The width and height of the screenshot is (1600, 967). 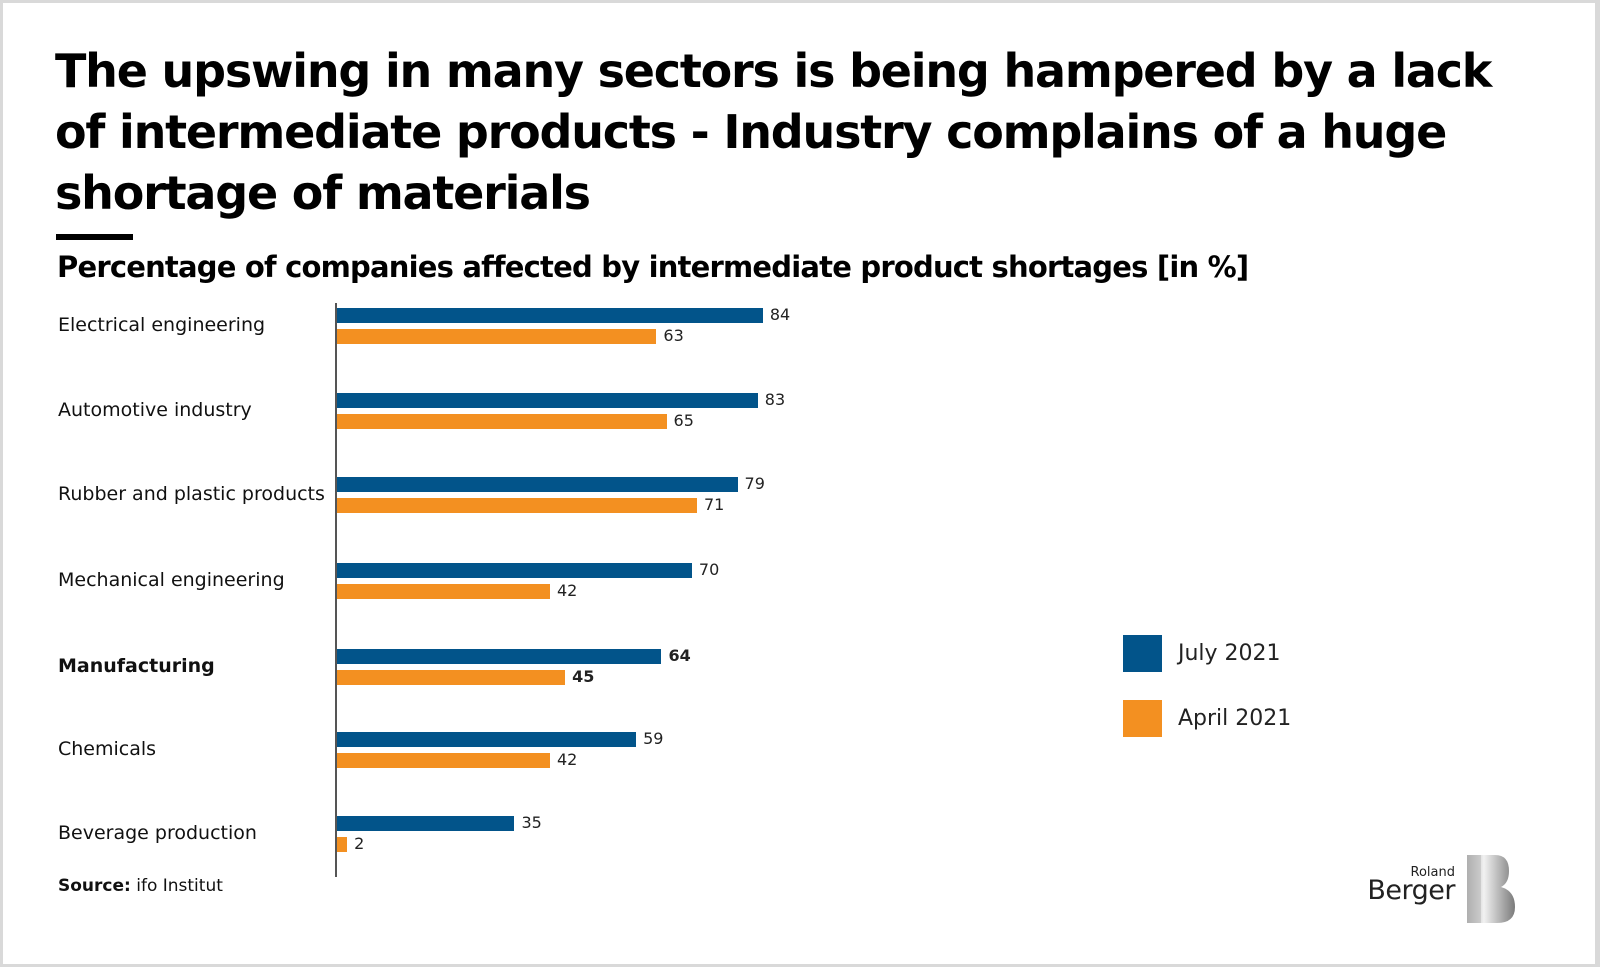 I want to click on value-label-july-rubber-and-plastic-products: 79, so click(x=754, y=483).